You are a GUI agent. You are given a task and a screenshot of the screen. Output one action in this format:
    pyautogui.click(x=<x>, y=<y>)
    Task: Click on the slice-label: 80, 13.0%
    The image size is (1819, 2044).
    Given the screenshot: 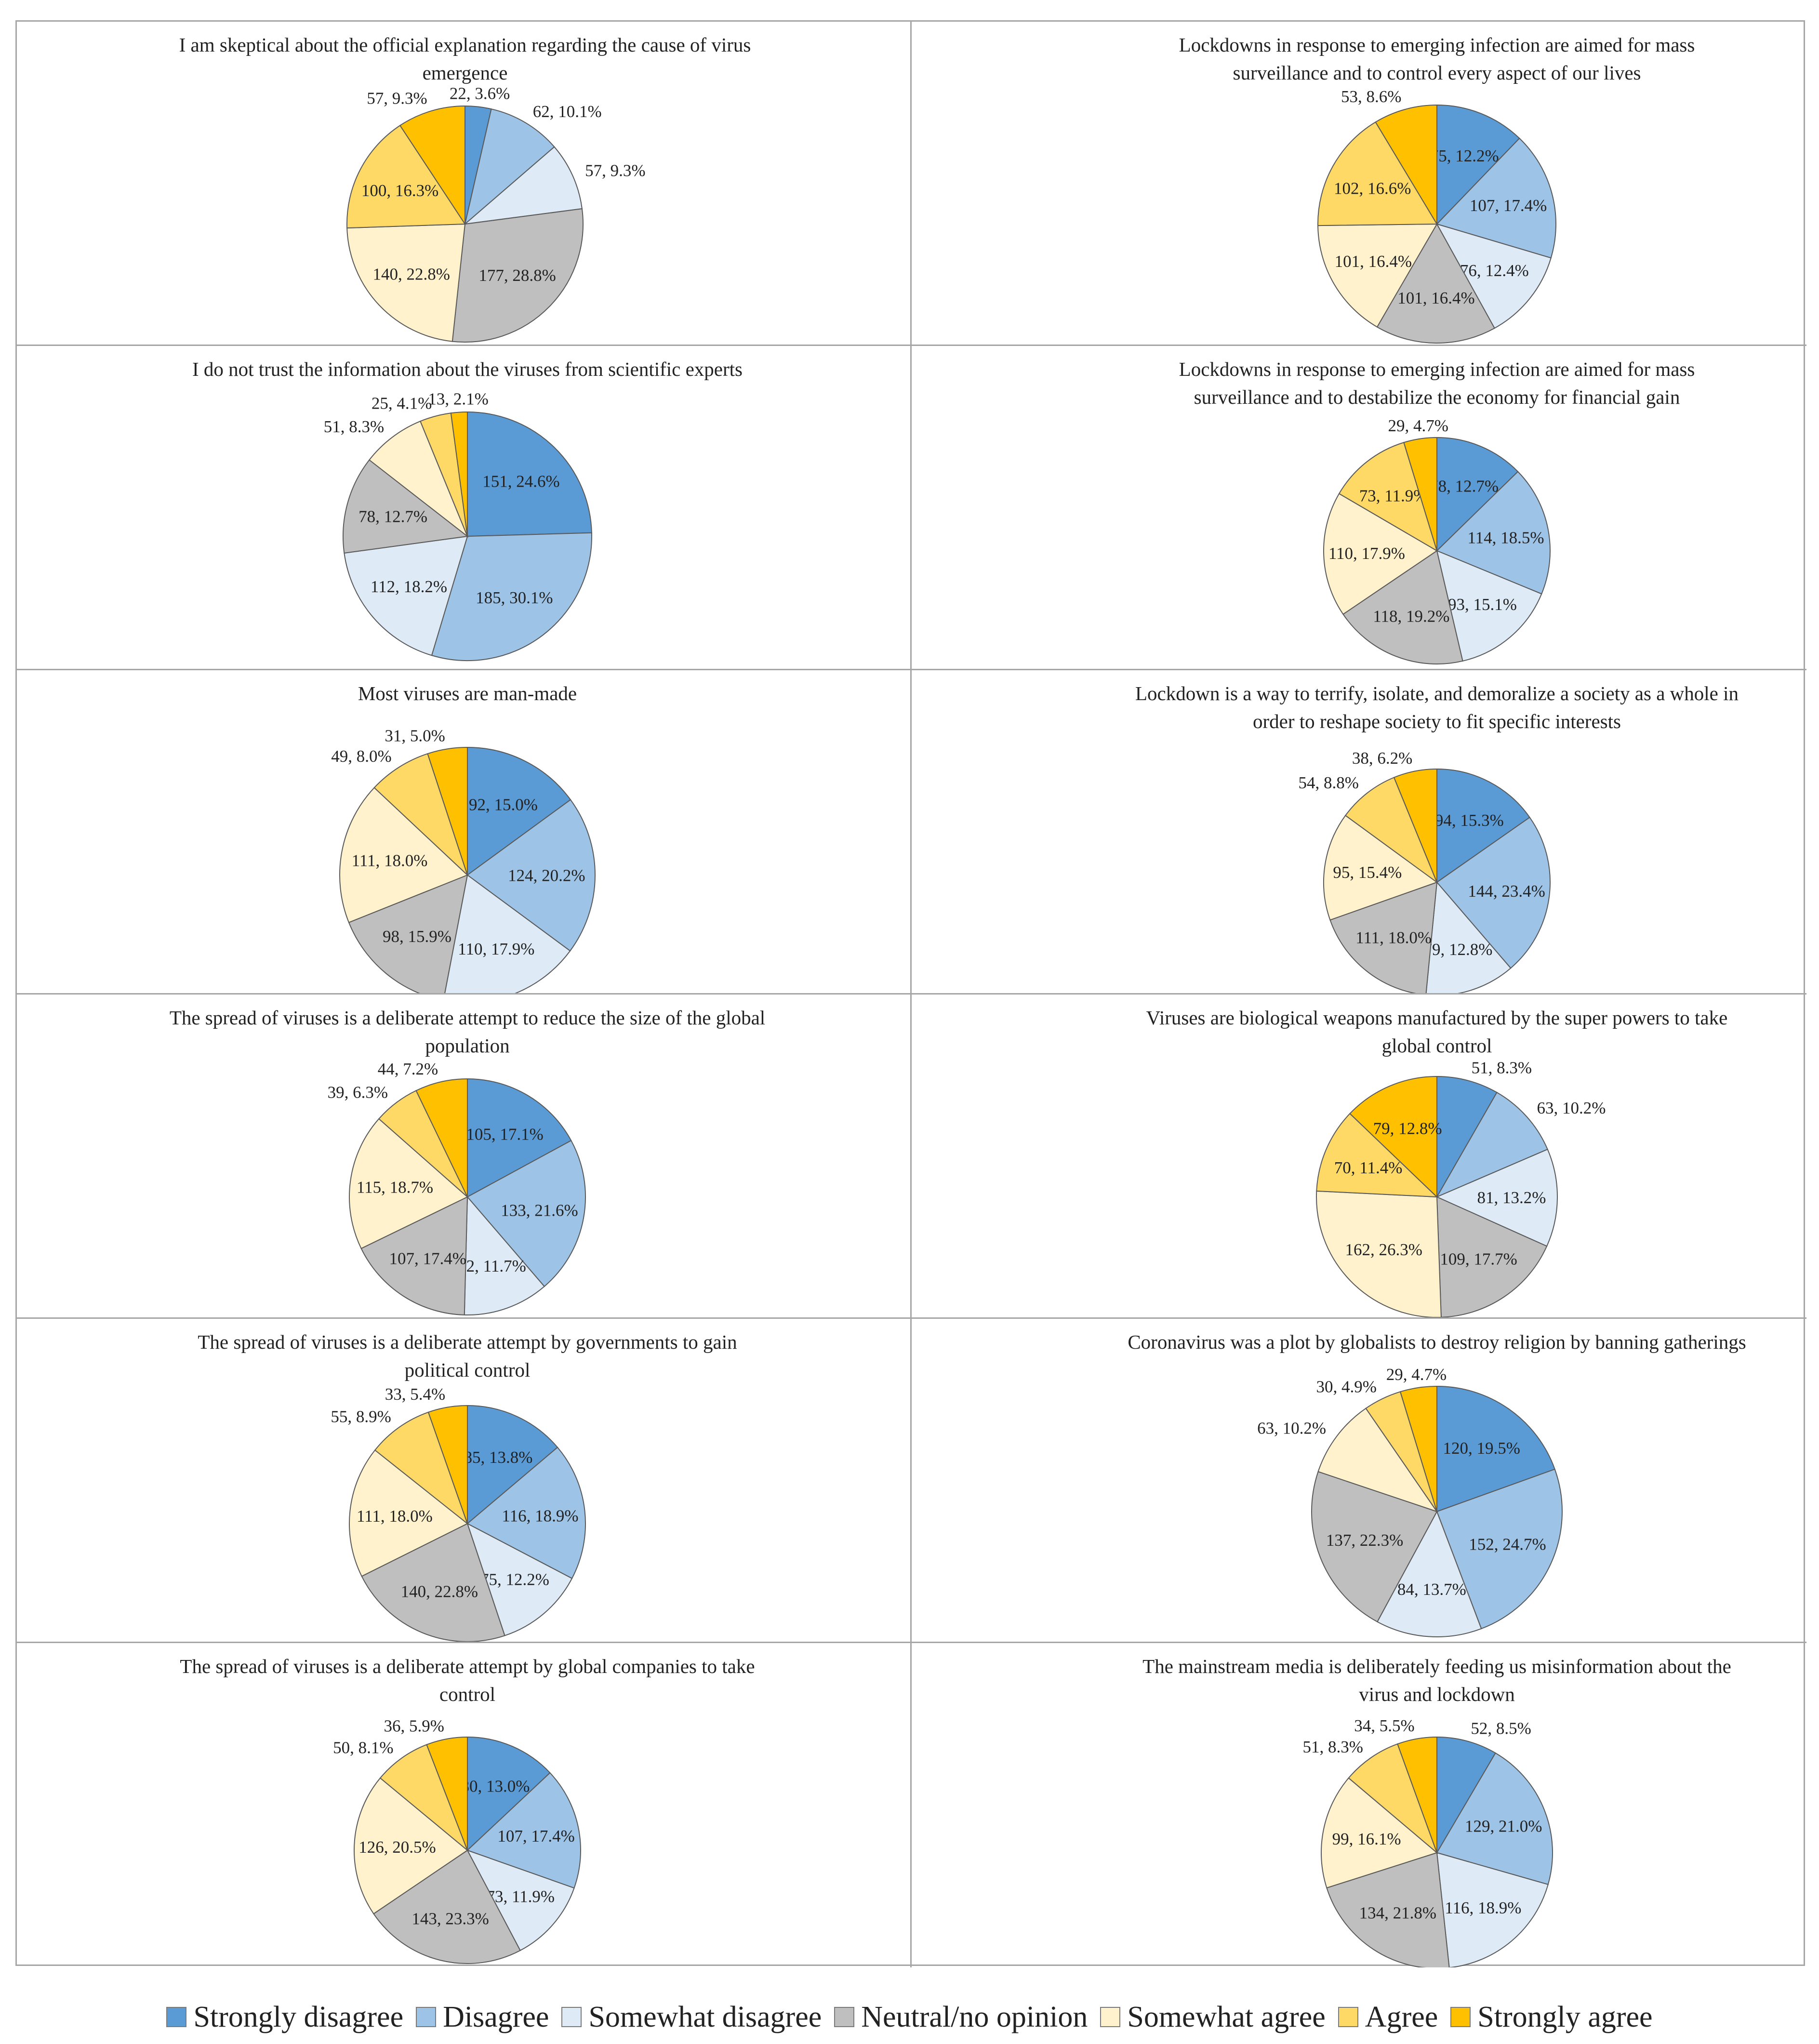 What is the action you would take?
    pyautogui.click(x=495, y=1786)
    